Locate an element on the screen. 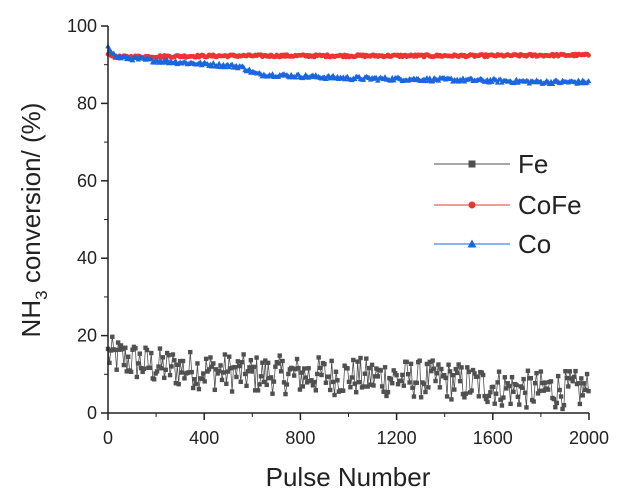  x-tick-label: 400 is located at coordinates (204, 438).